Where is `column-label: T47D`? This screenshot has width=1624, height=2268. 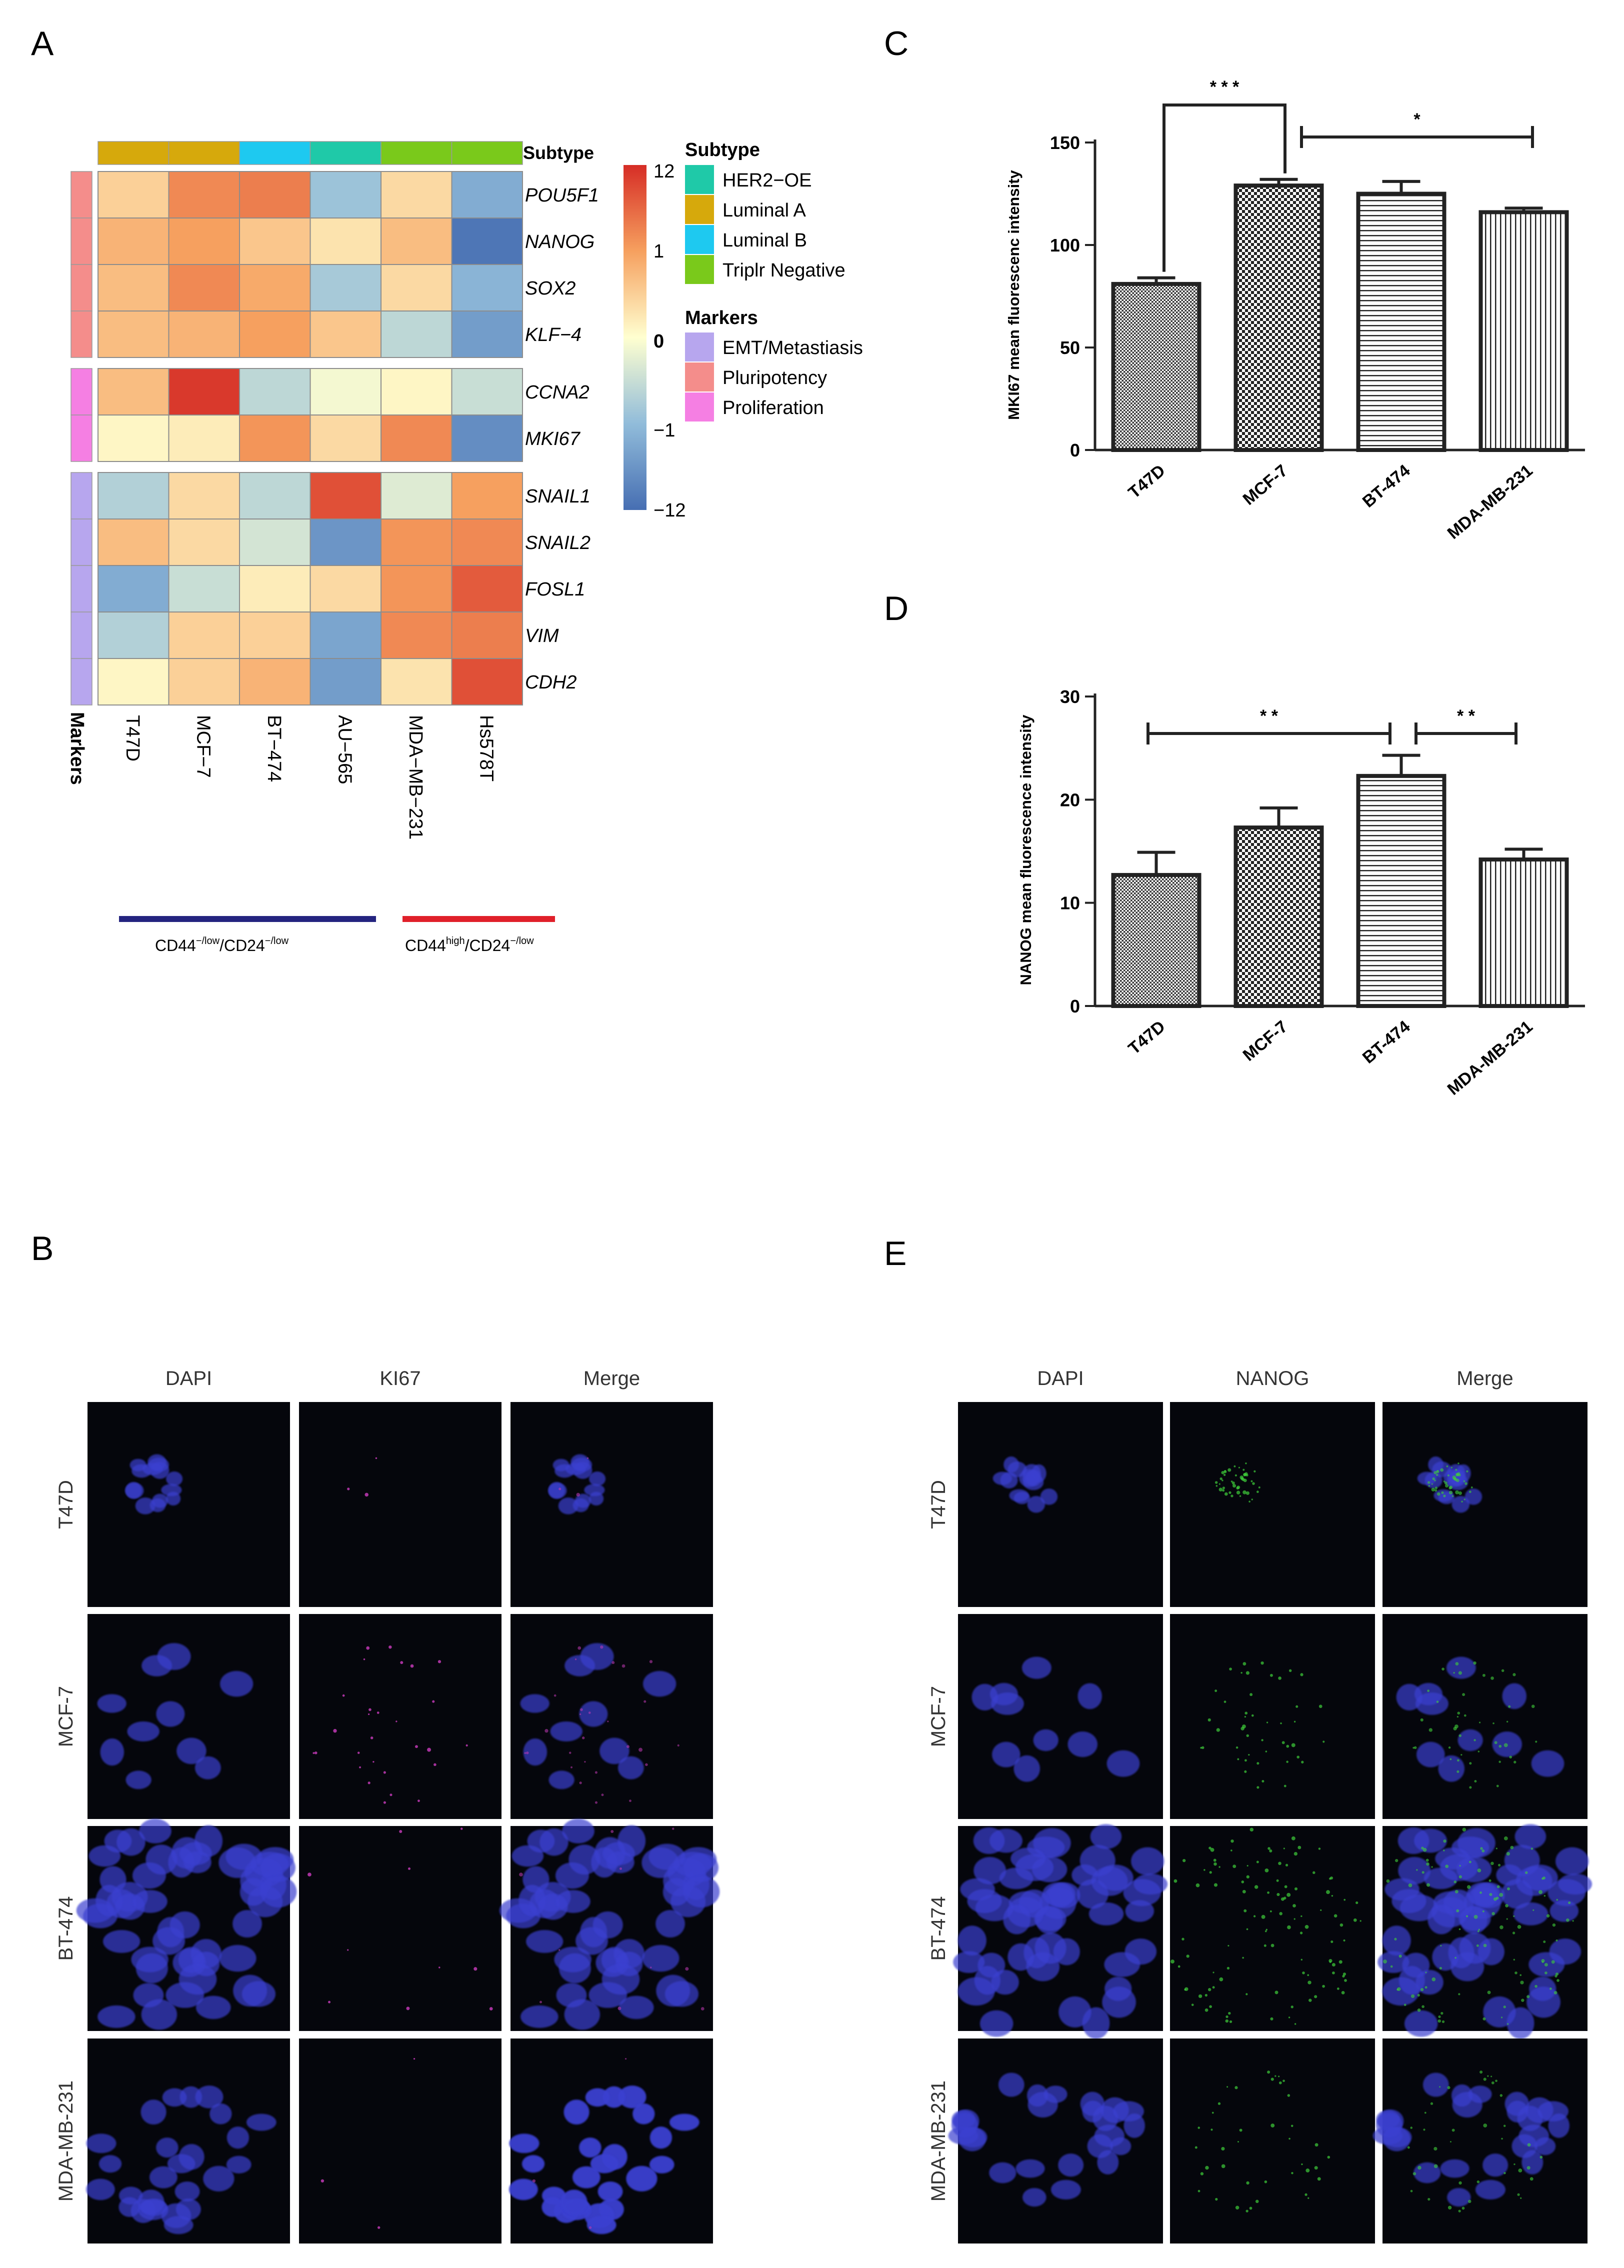 column-label: T47D is located at coordinates (132, 738).